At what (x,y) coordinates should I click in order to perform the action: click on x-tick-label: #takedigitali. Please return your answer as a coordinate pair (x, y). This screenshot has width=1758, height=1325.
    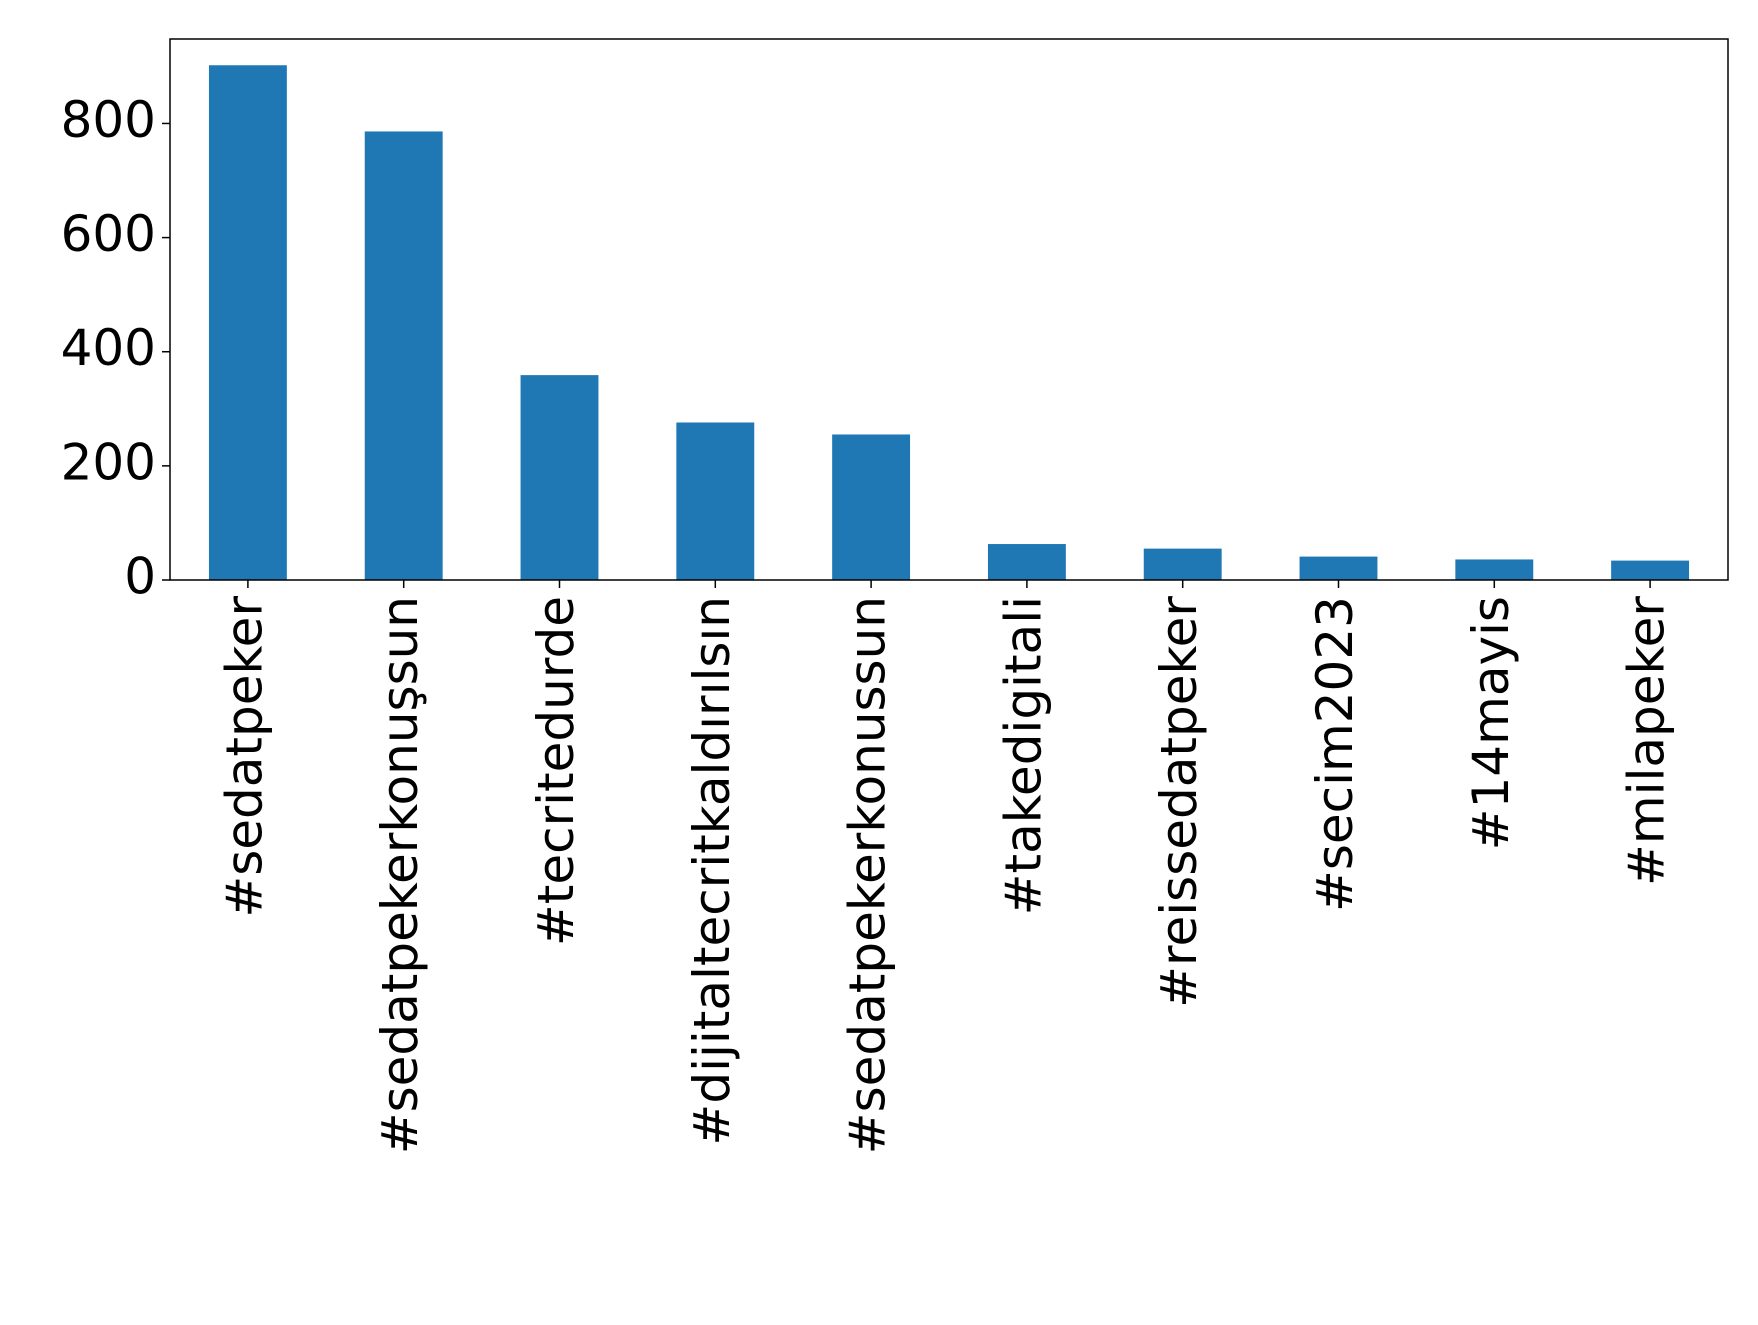
    Looking at the image, I should click on (1023, 755).